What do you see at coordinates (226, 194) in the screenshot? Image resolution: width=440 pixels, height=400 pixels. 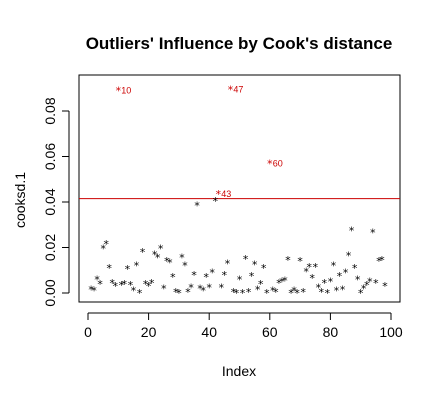 I see `outlier-label: 43` at bounding box center [226, 194].